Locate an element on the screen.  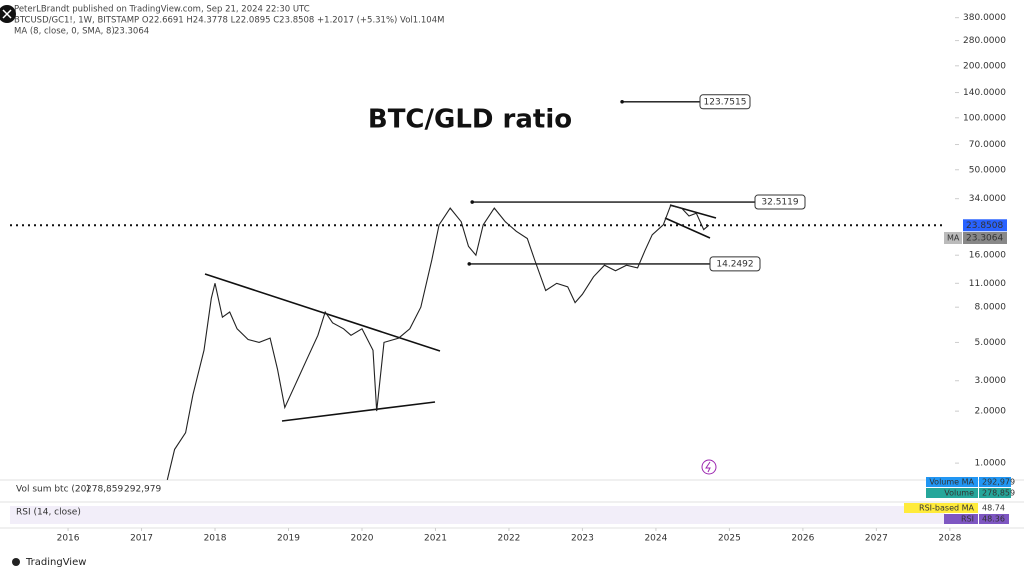
volume-ma-value: 292,979 is located at coordinates (142, 490).